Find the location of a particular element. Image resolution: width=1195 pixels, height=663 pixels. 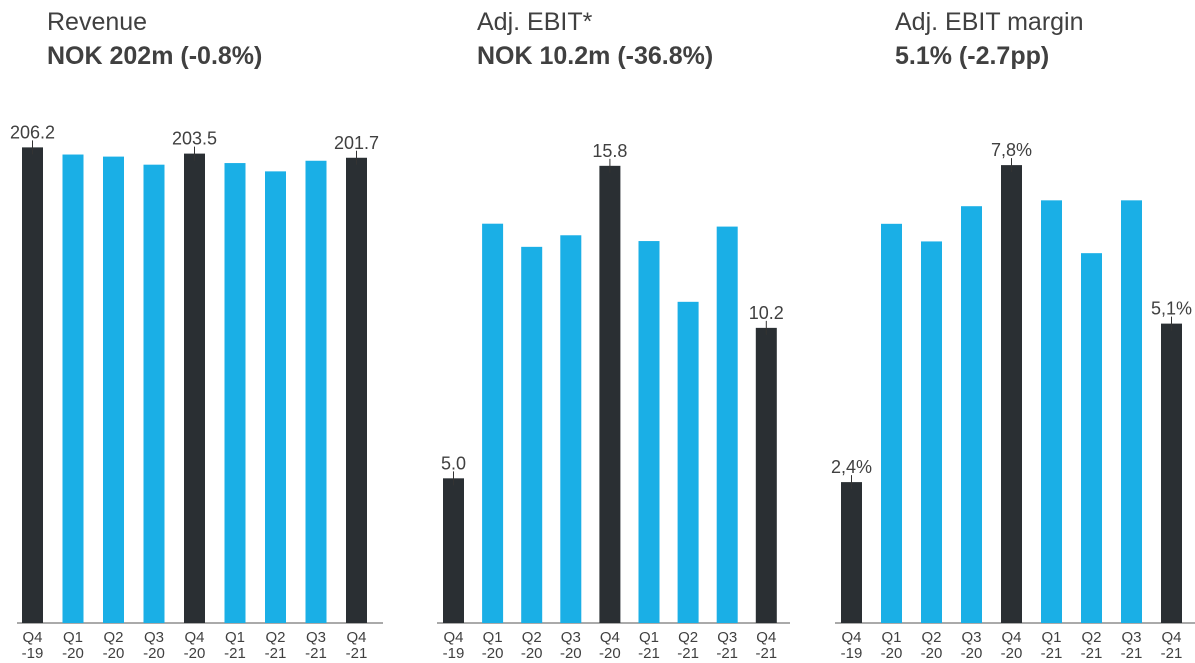

data-label: 5.0 is located at coordinates (453, 463).